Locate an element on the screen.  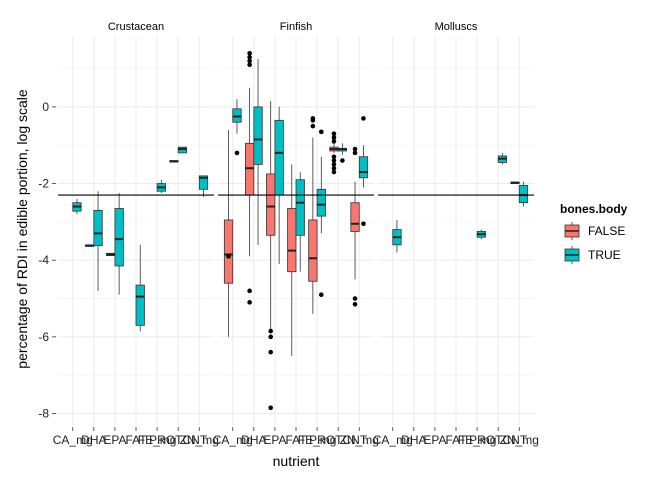
box-fat-false is located at coordinates (292, 260).